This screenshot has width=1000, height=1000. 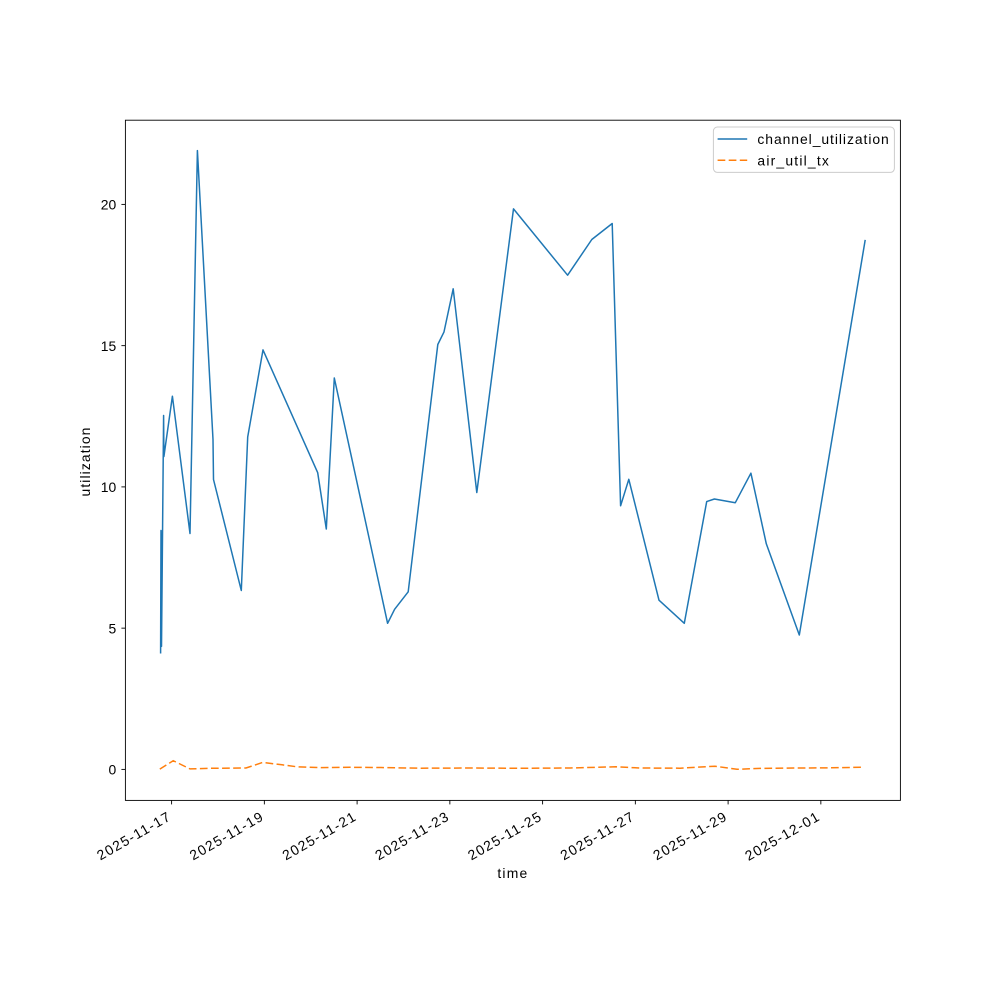 I want to click on svg-text: 0, so click(x=112, y=770).